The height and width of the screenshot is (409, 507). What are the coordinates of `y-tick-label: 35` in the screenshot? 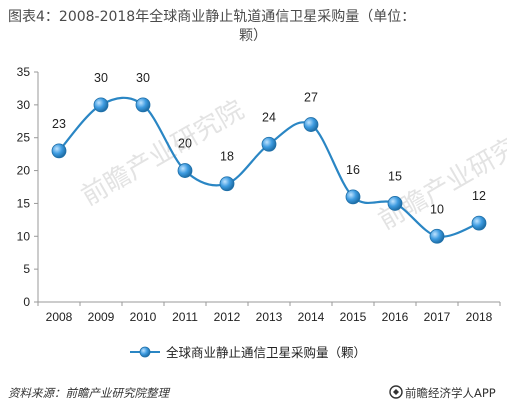 It's located at (24, 72).